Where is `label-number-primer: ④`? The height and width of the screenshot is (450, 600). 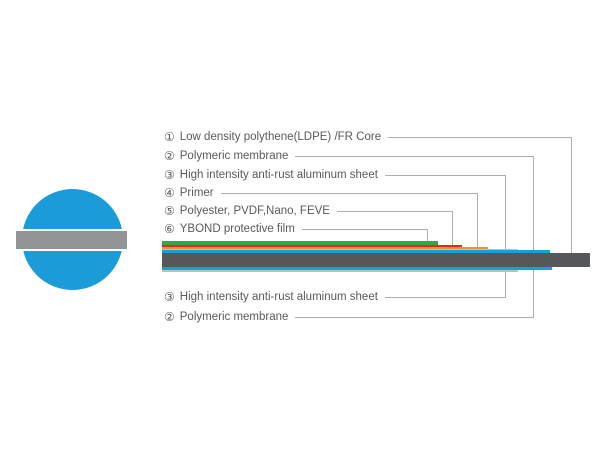
label-number-primer: ④ is located at coordinates (169, 193).